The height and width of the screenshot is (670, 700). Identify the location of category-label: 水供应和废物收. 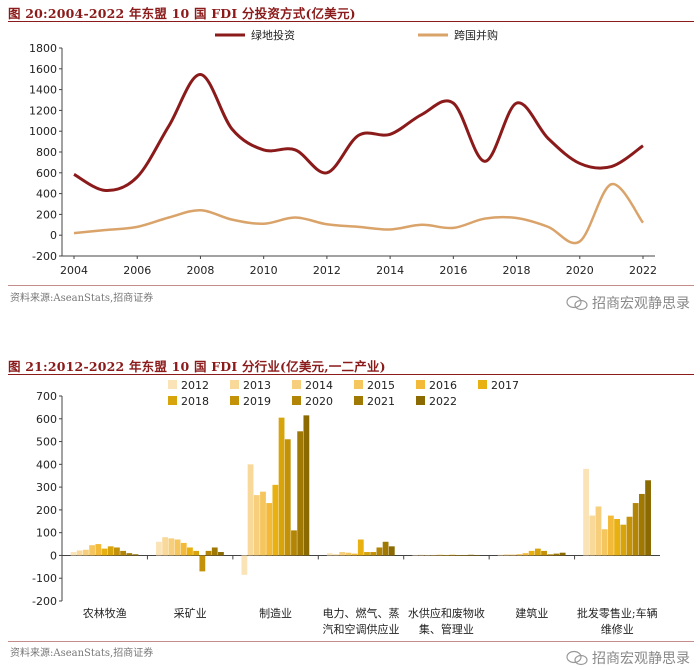
(446, 613).